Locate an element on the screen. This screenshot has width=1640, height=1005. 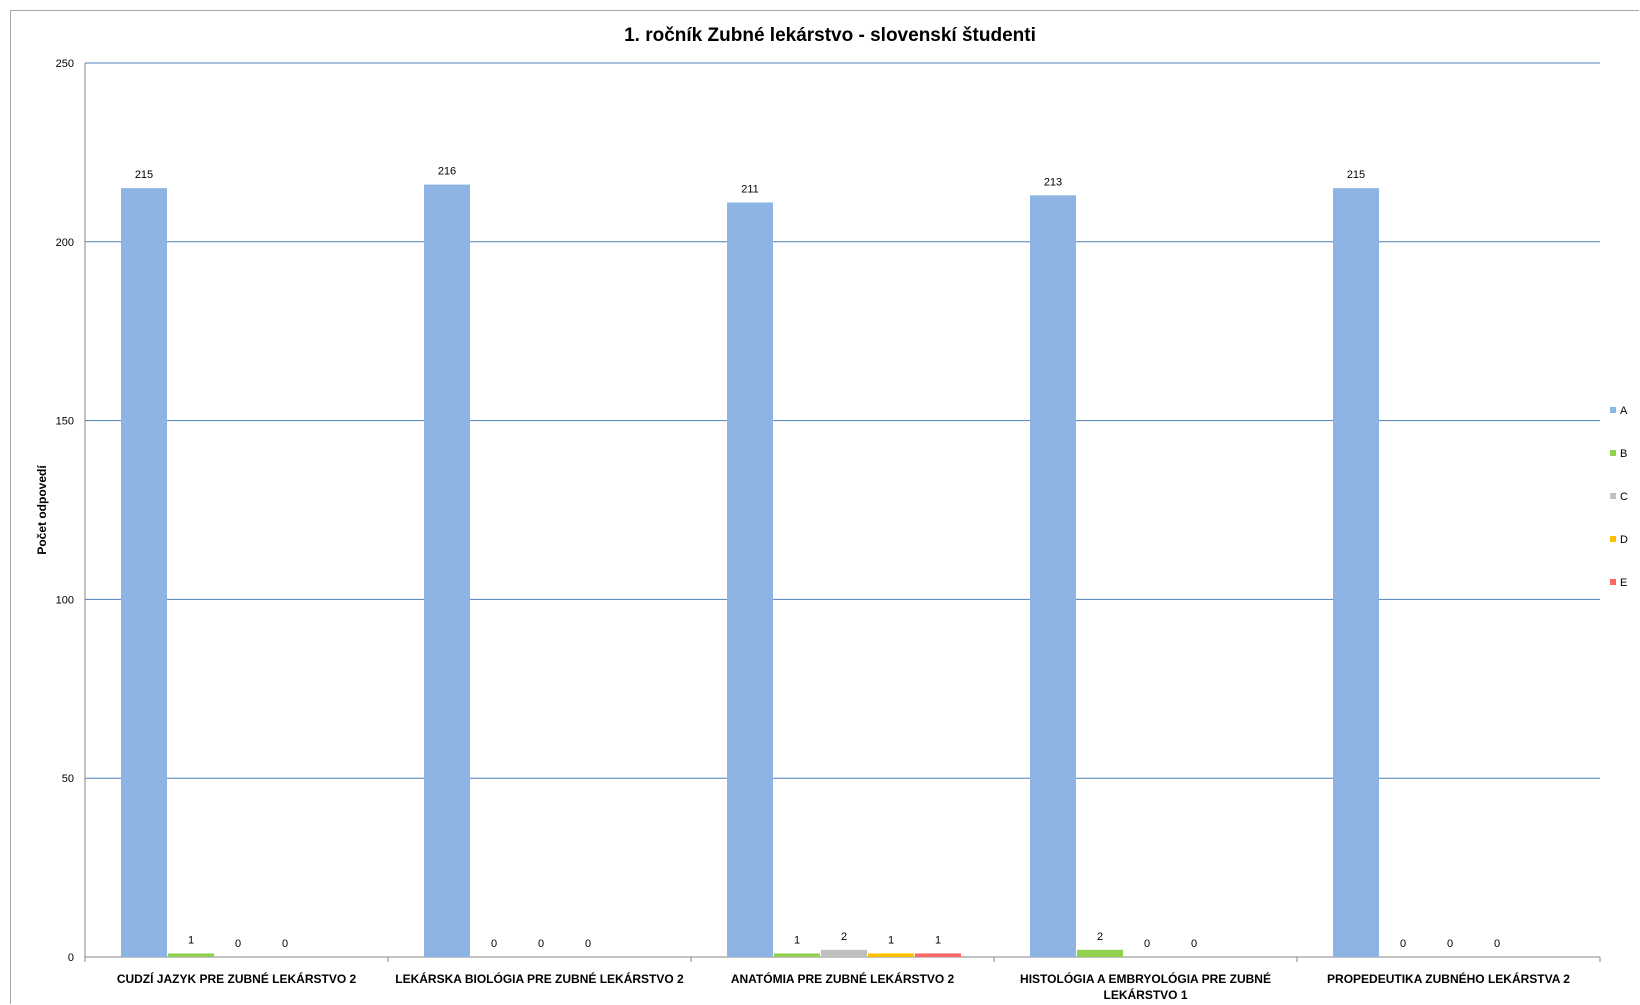
category-label: PROPEDEUTIKA ZUBNÉHO LEKÁRSTVA 2 is located at coordinates (1448, 978).